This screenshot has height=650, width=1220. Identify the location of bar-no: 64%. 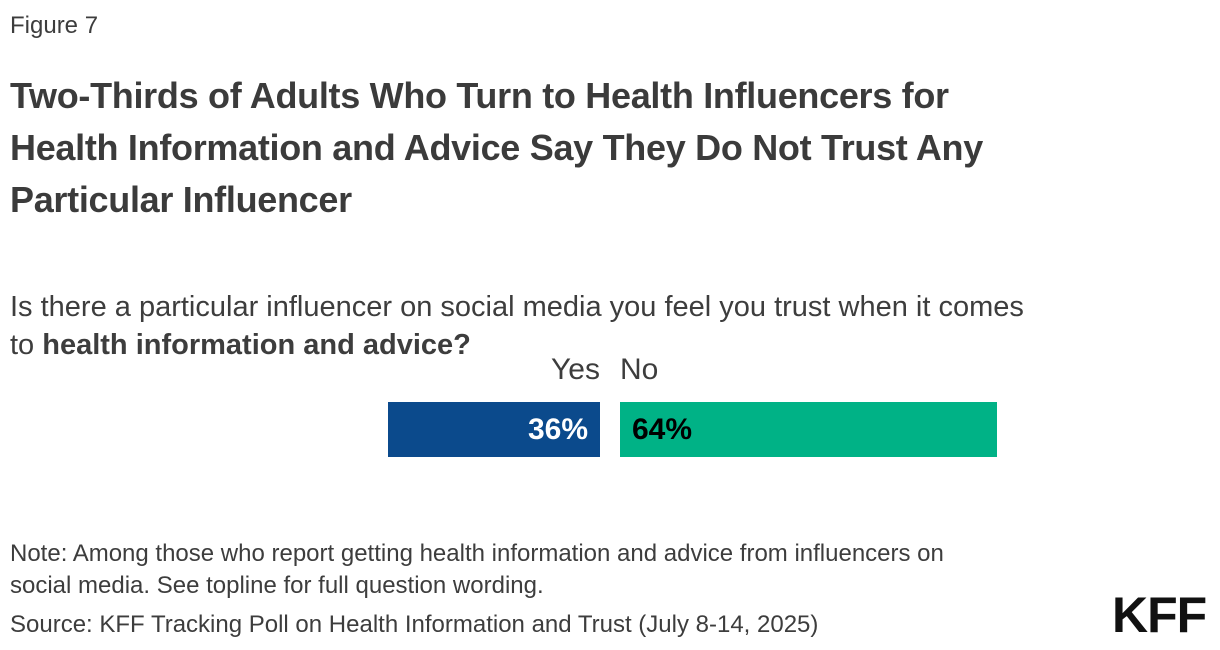
(808, 429).